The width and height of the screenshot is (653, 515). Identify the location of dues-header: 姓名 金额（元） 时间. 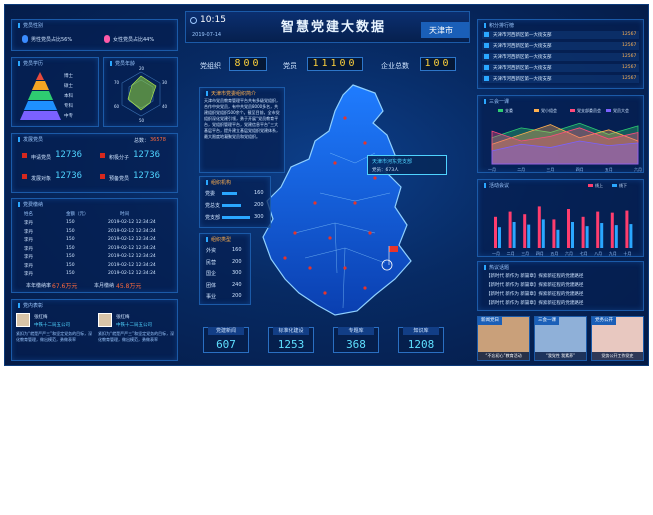
(94, 214).